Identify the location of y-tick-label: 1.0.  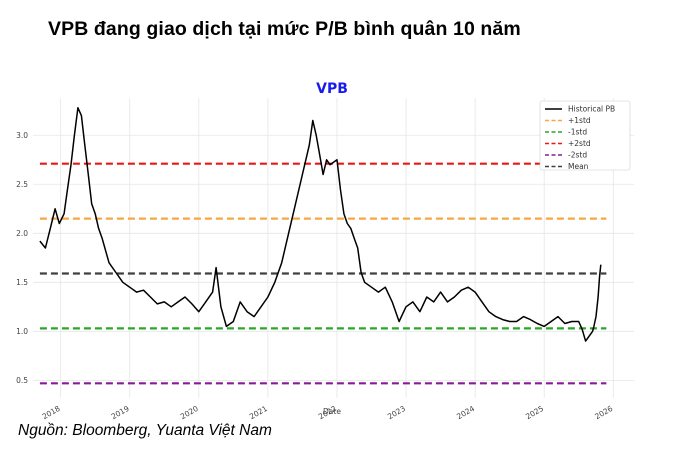
(22, 331).